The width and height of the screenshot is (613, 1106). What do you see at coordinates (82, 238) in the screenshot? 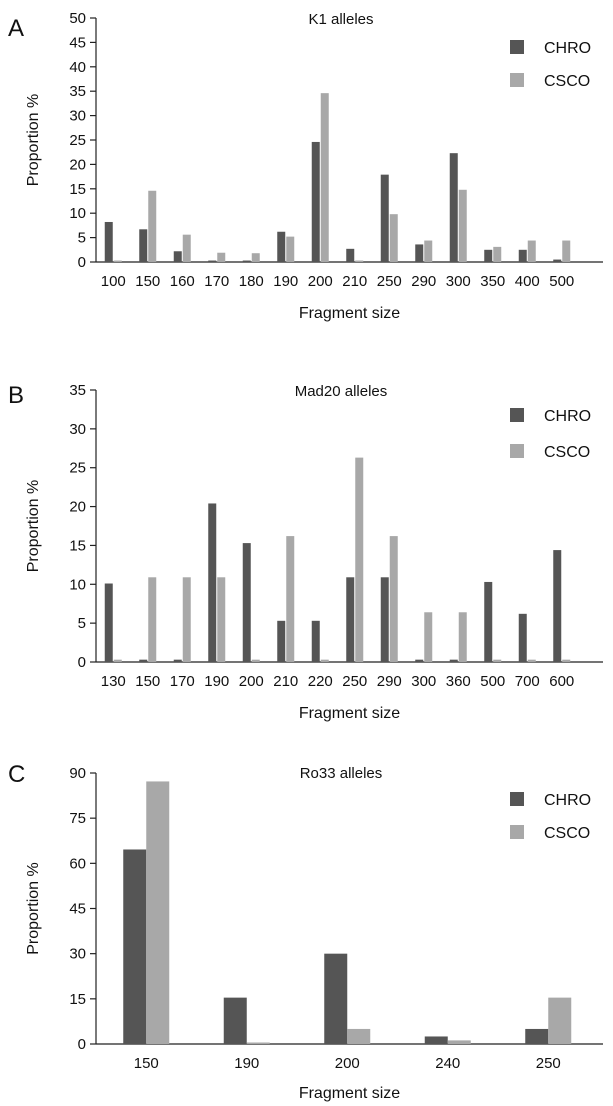
I see `y-tick-label: 5` at bounding box center [82, 238].